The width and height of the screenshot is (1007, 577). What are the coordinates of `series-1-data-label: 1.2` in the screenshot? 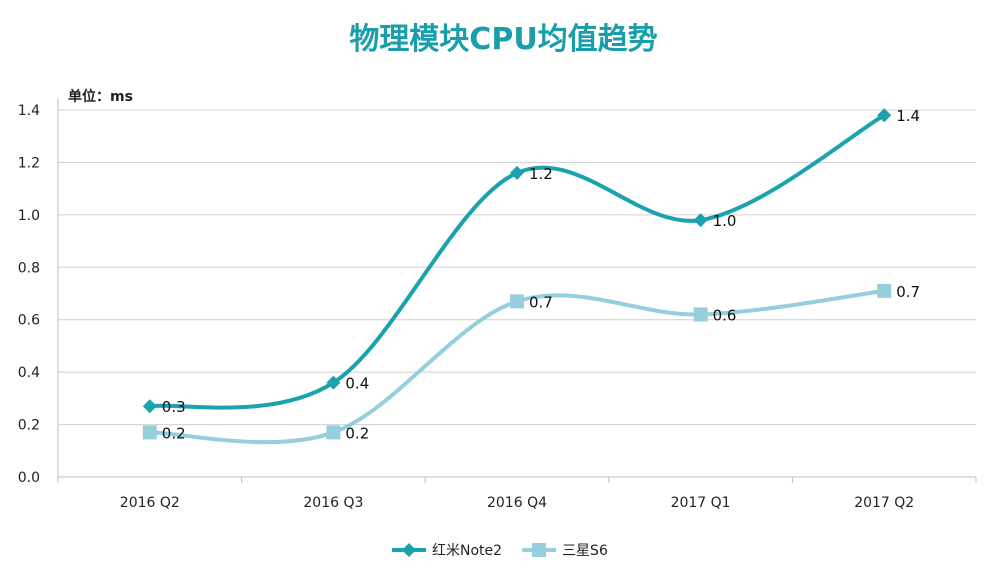 It's located at (541, 174).